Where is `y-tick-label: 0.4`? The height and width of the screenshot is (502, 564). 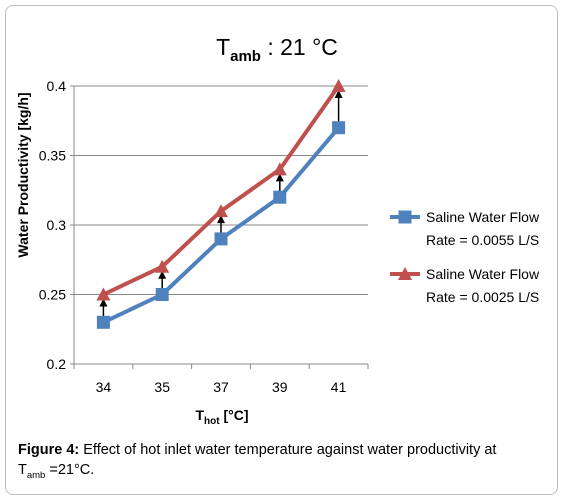
y-tick-label: 0.4 is located at coordinates (57, 86).